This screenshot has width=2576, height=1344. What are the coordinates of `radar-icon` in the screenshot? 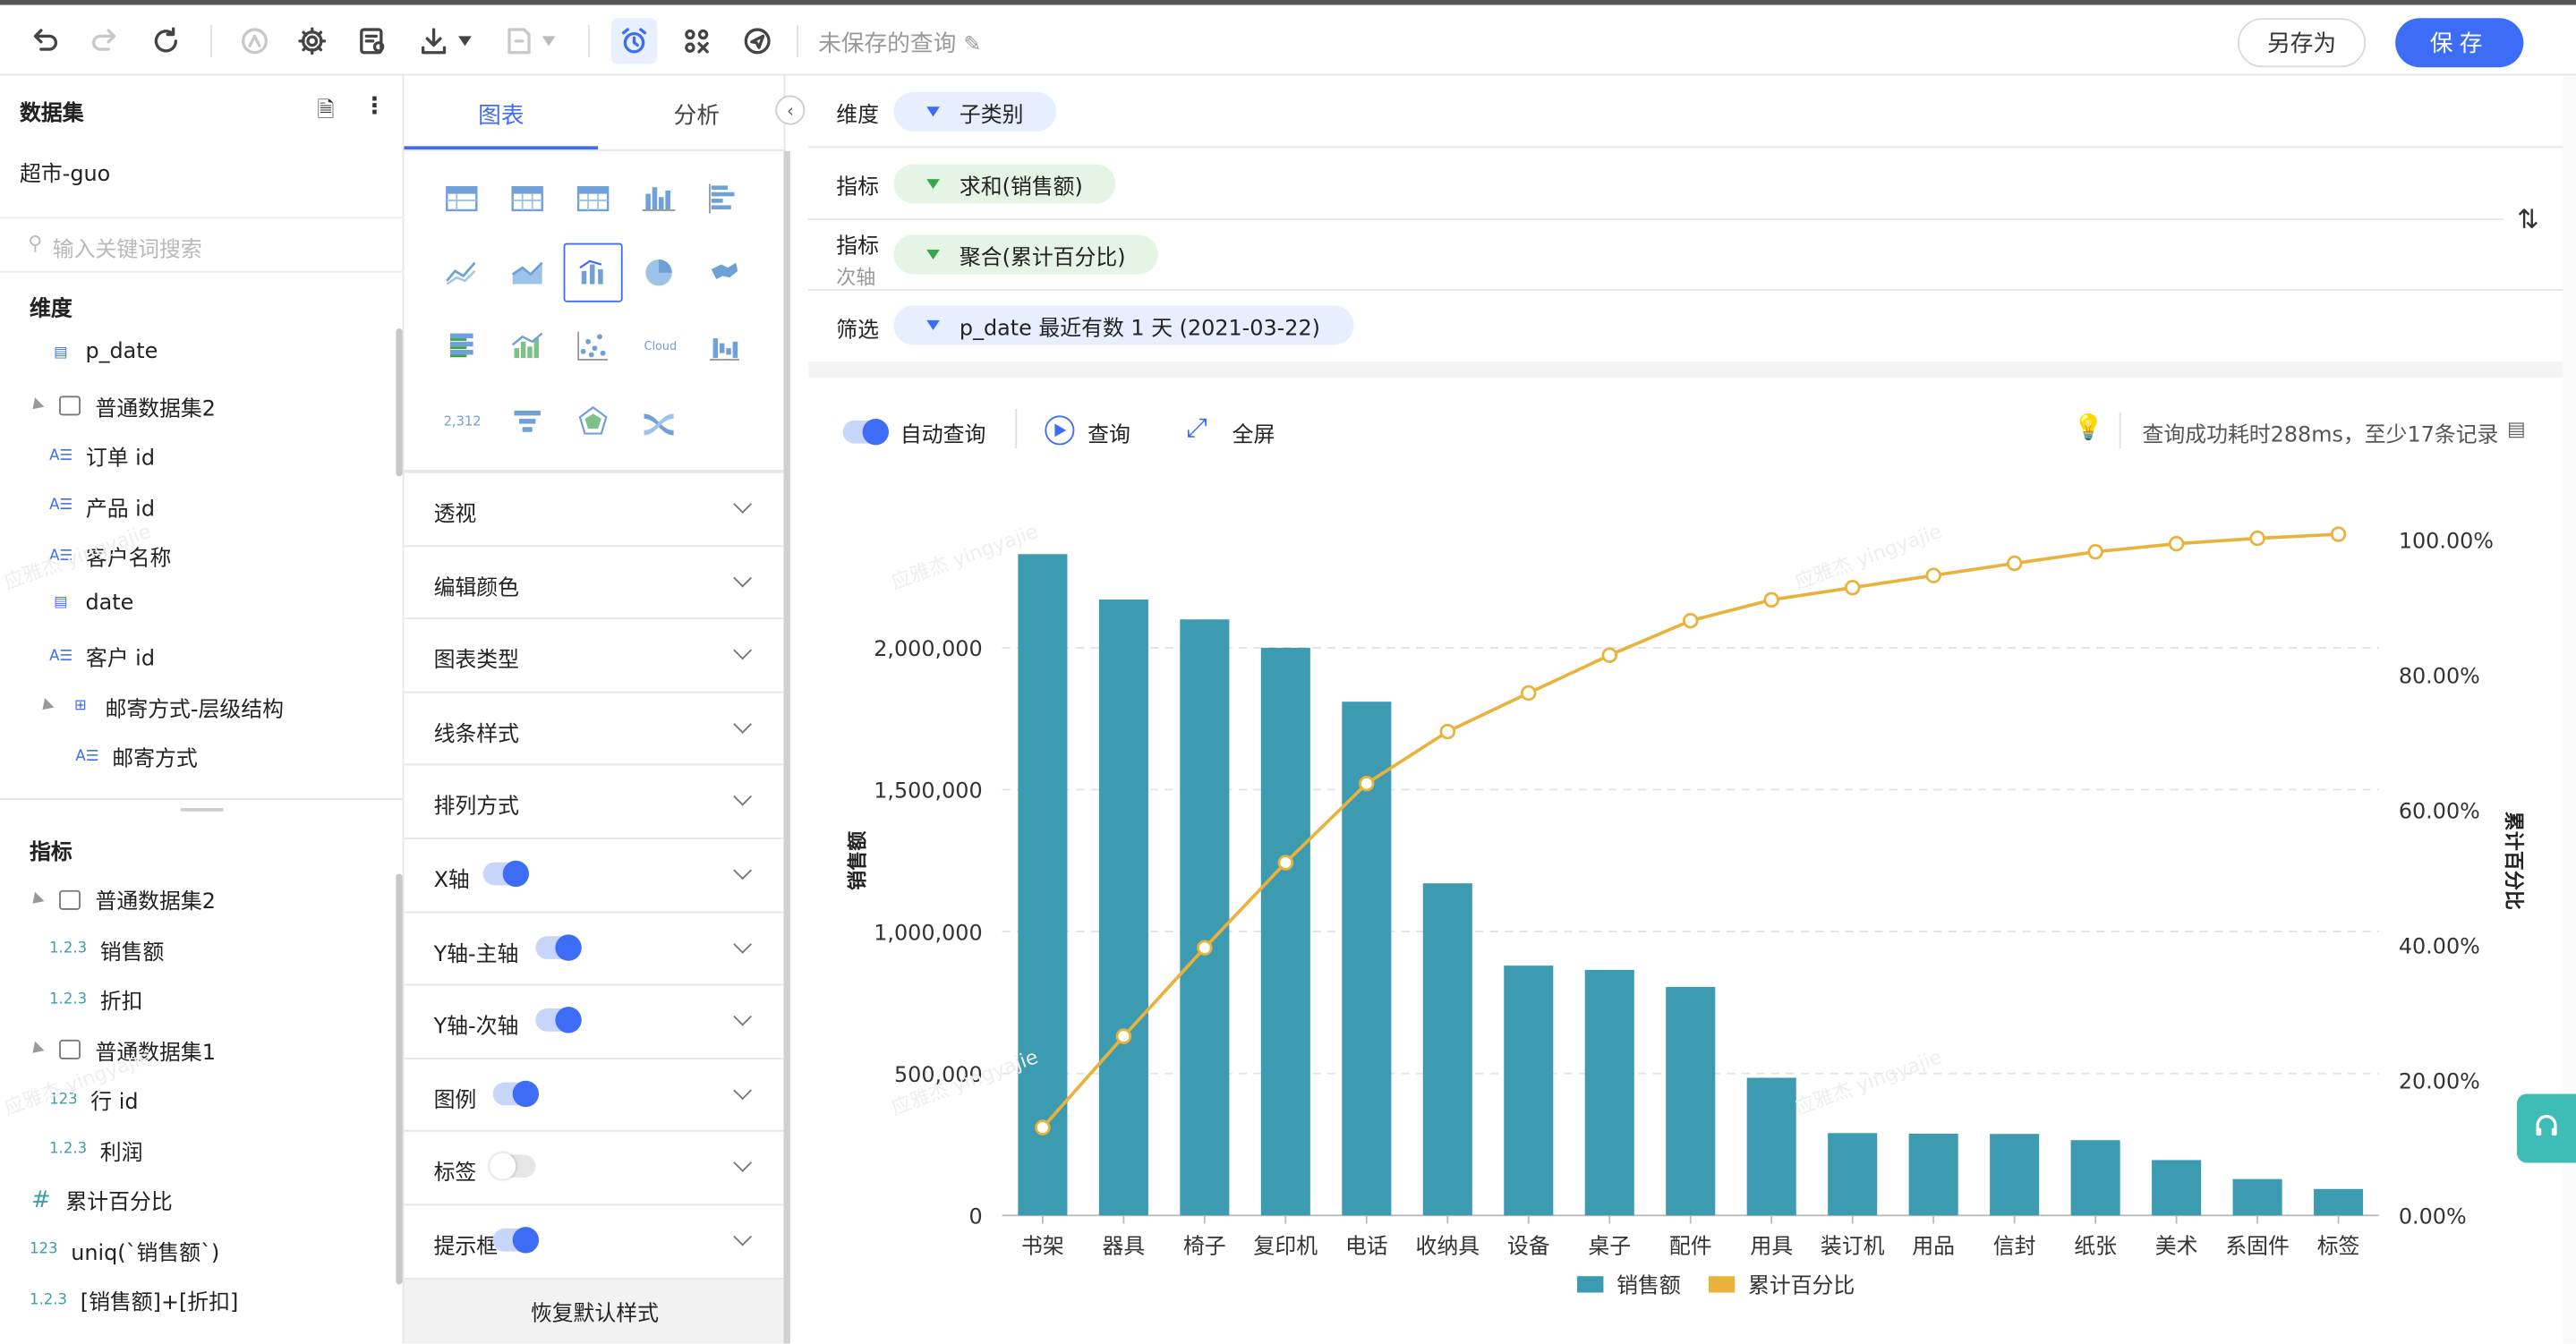 It's located at (593, 422).